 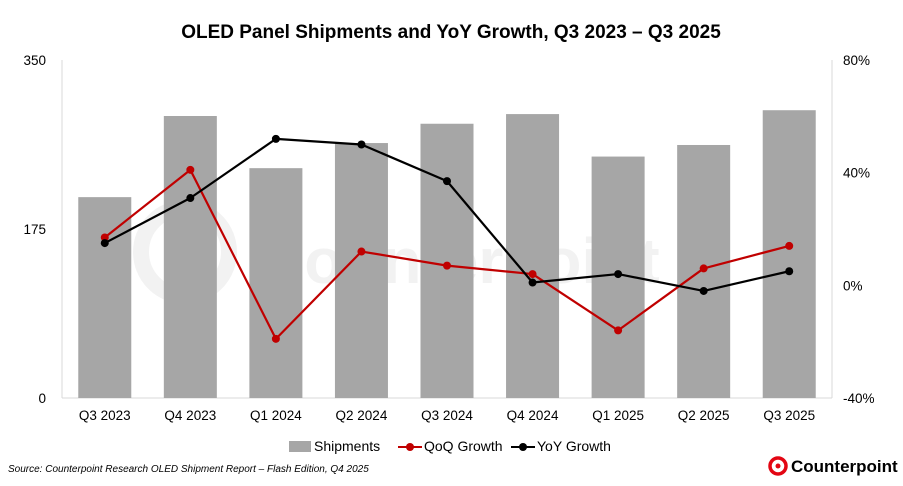 I want to click on y-right-tick-label: 40%, so click(x=856, y=173).